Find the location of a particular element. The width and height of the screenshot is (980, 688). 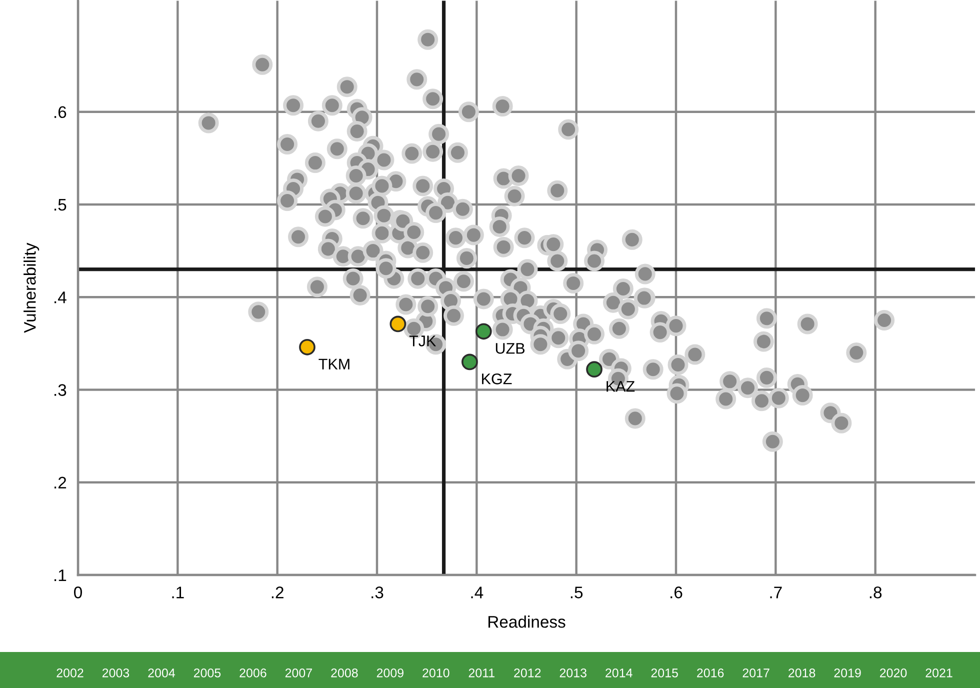

y-tick-label: .3 is located at coordinates (60, 390).